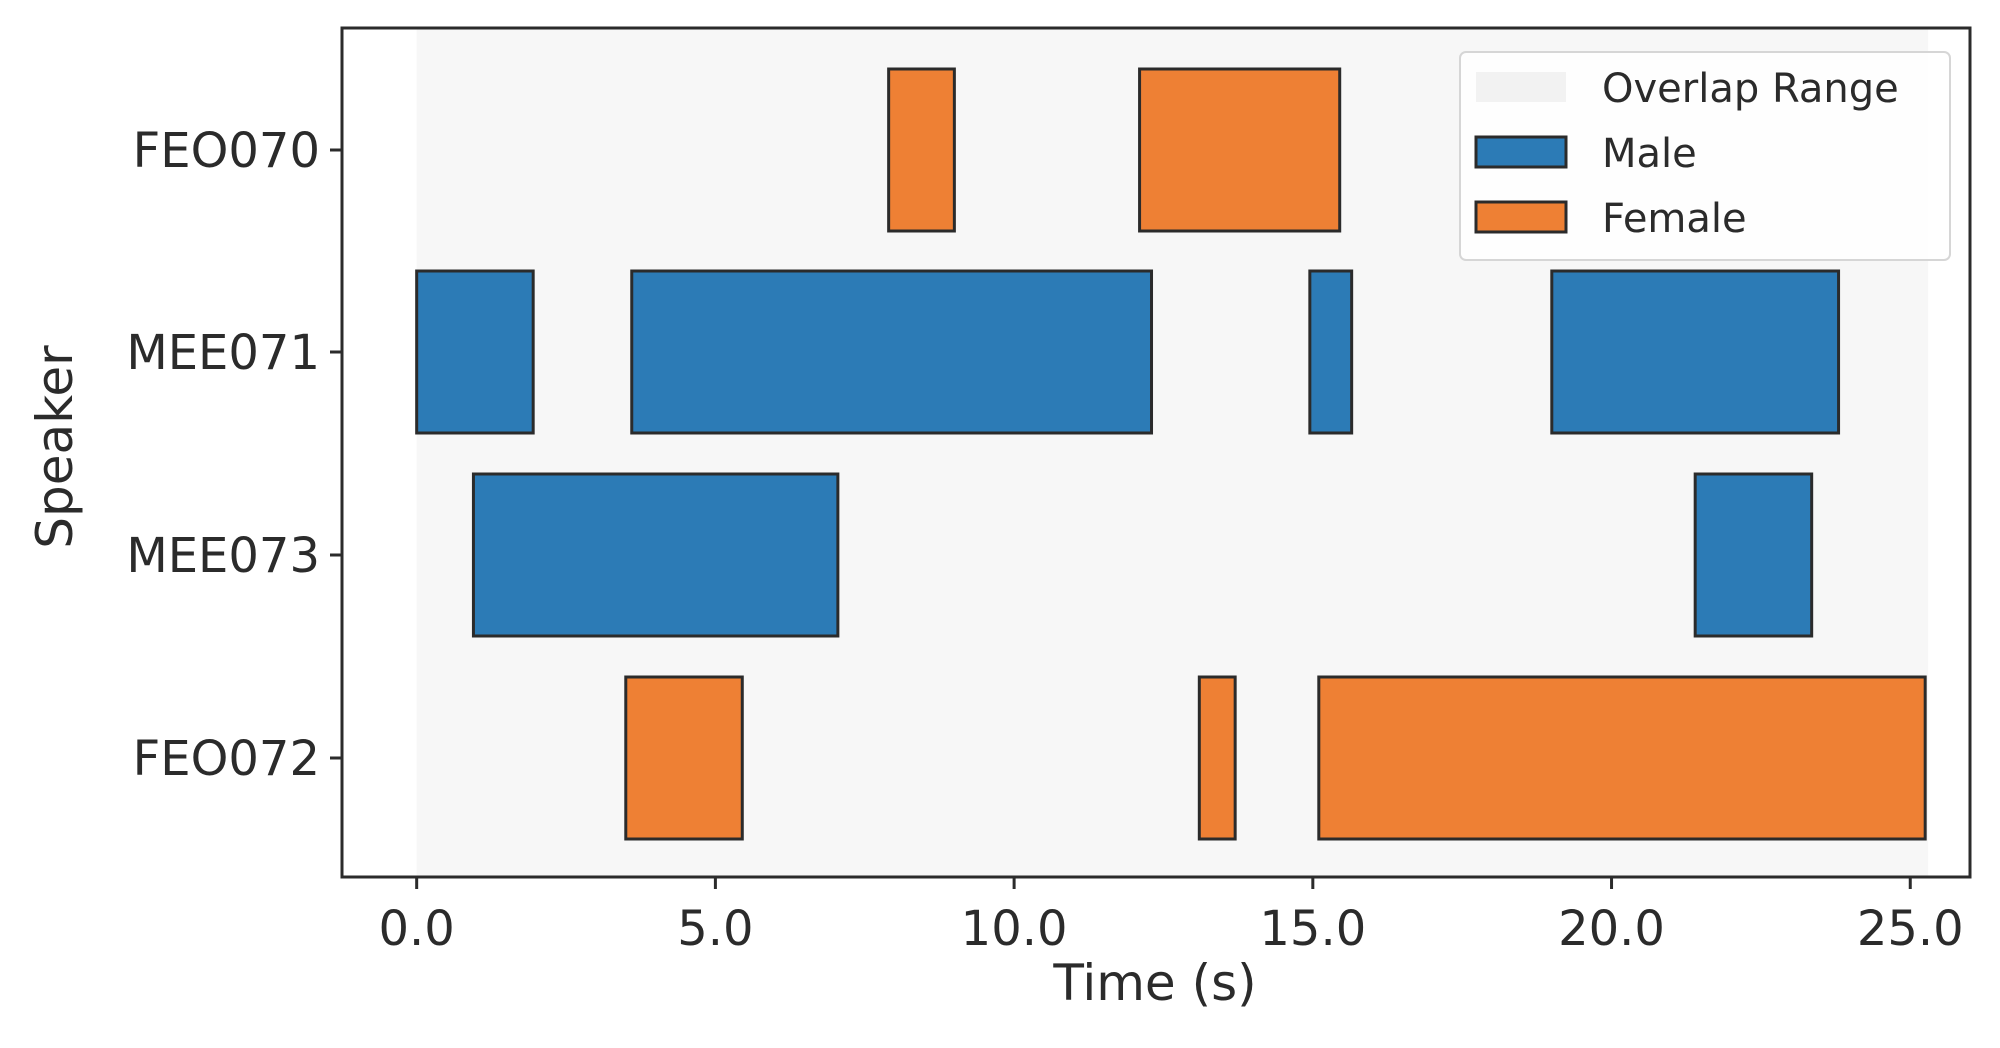 The height and width of the screenshot is (1048, 2000). Describe the element at coordinates (1910, 929) in the screenshot. I see `x-tick-label-5: 25.0` at that location.